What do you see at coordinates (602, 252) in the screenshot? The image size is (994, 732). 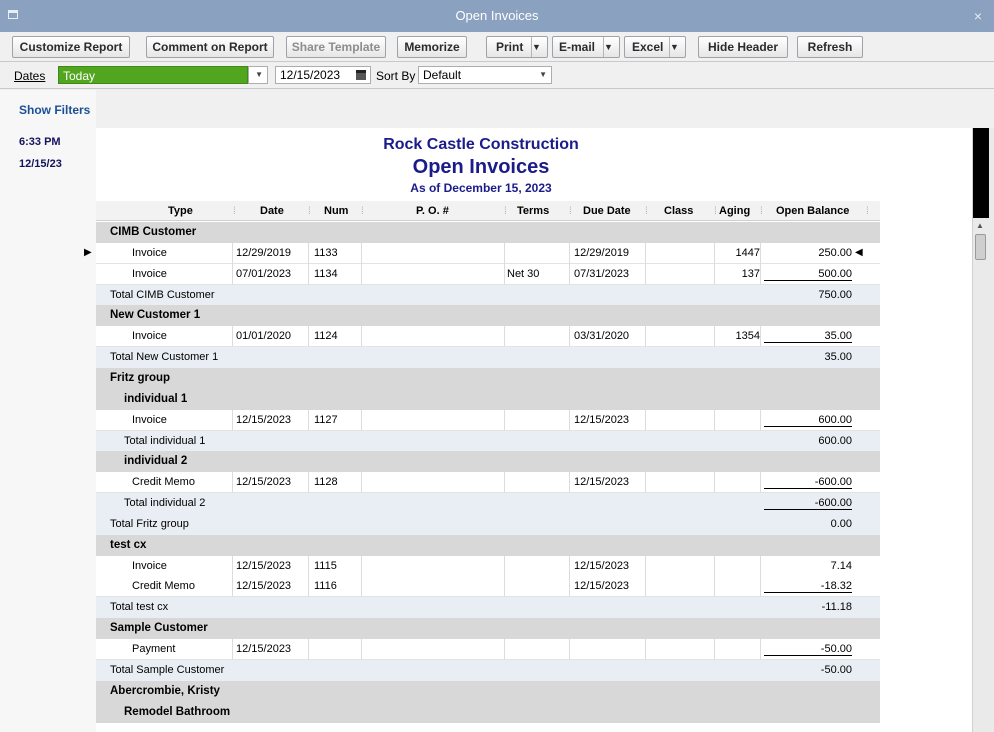 I see `cell-due: 12/29/2019` at bounding box center [602, 252].